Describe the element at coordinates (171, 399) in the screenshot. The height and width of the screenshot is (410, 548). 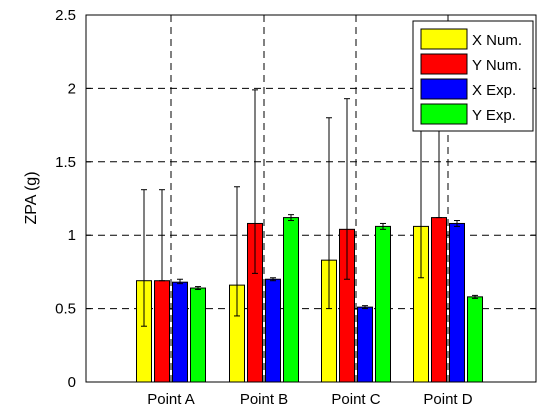
I see `x-tick-label: Point A` at that location.